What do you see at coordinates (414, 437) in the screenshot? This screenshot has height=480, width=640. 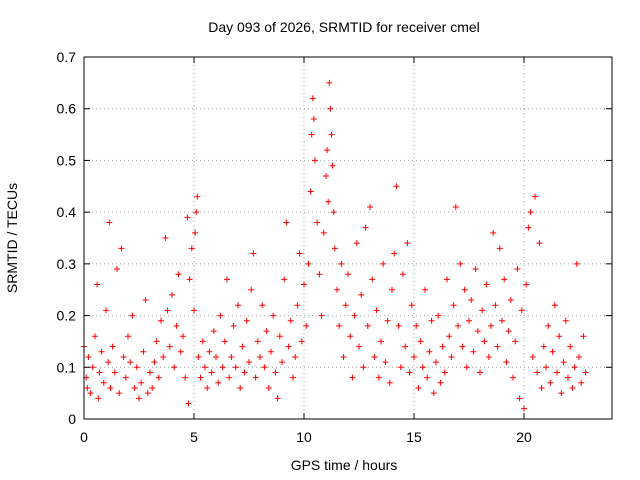 I see `x-tick-label: 15` at bounding box center [414, 437].